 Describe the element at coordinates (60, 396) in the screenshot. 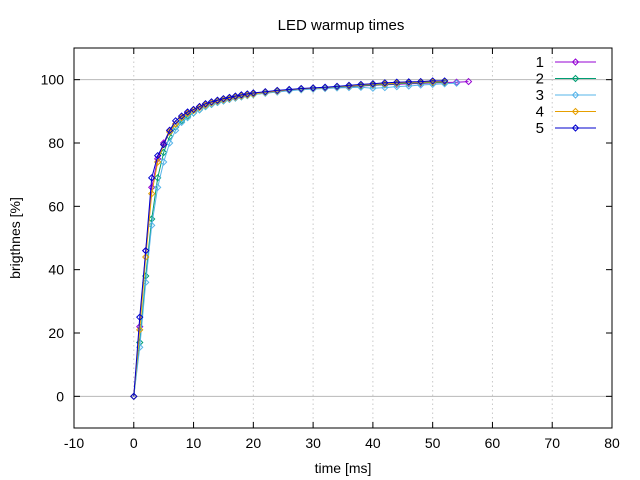

I see `y-tick-label: 0` at that location.